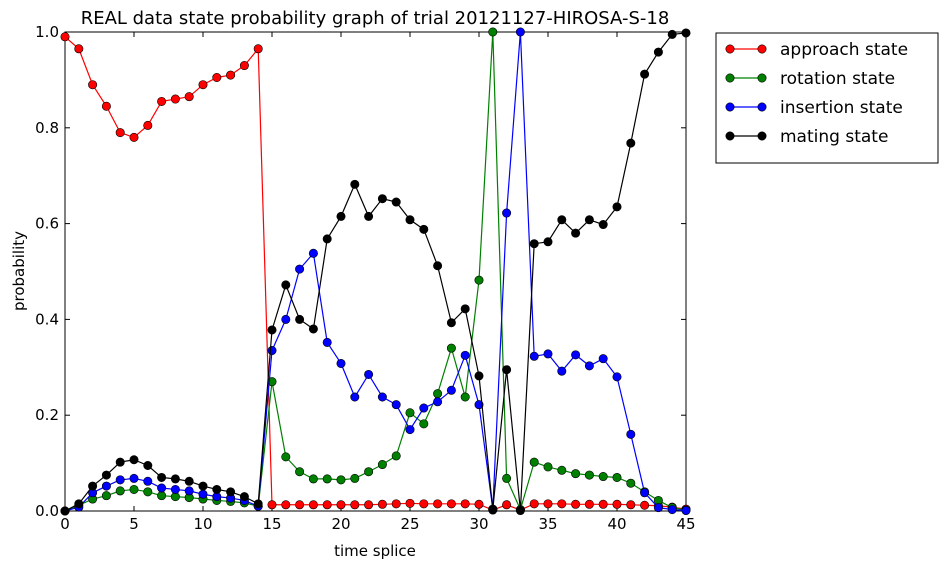 The width and height of the screenshot is (948, 574). I want to click on legend-marker-rotation-state, so click(730, 78).